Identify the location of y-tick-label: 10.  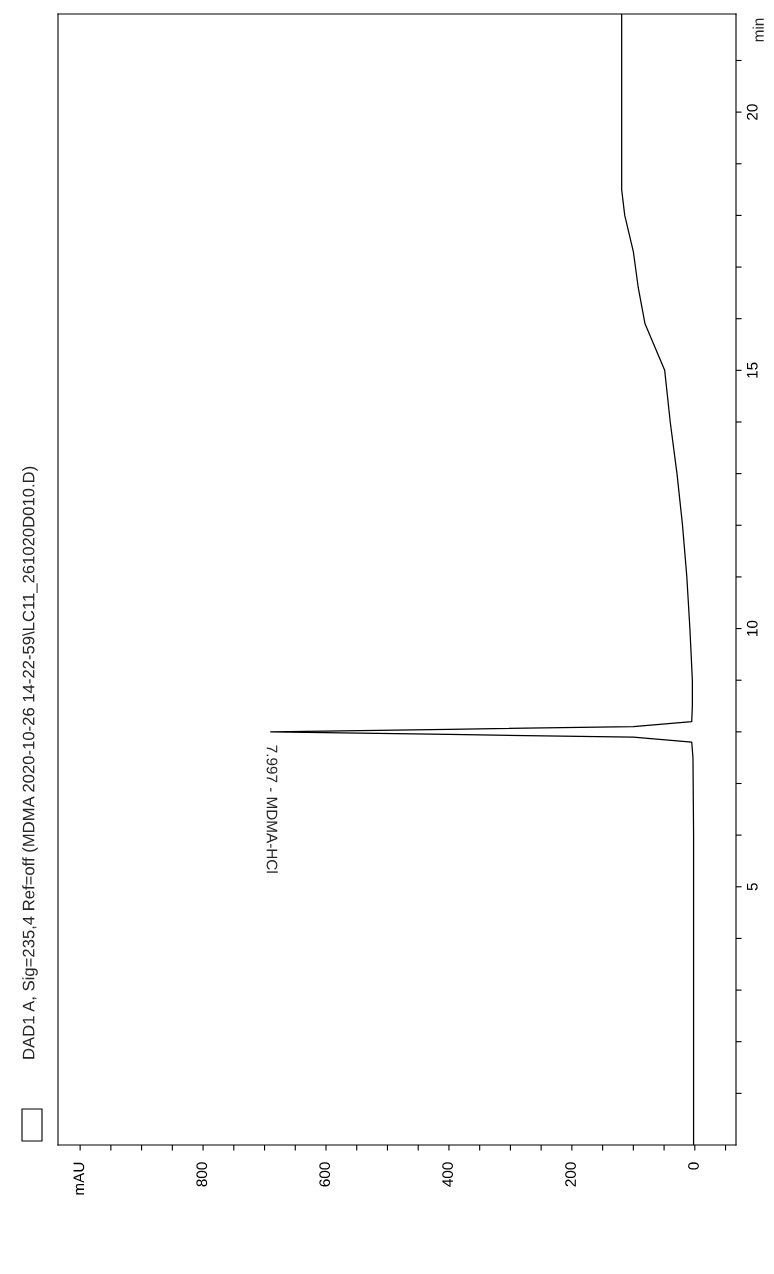
(752, 628).